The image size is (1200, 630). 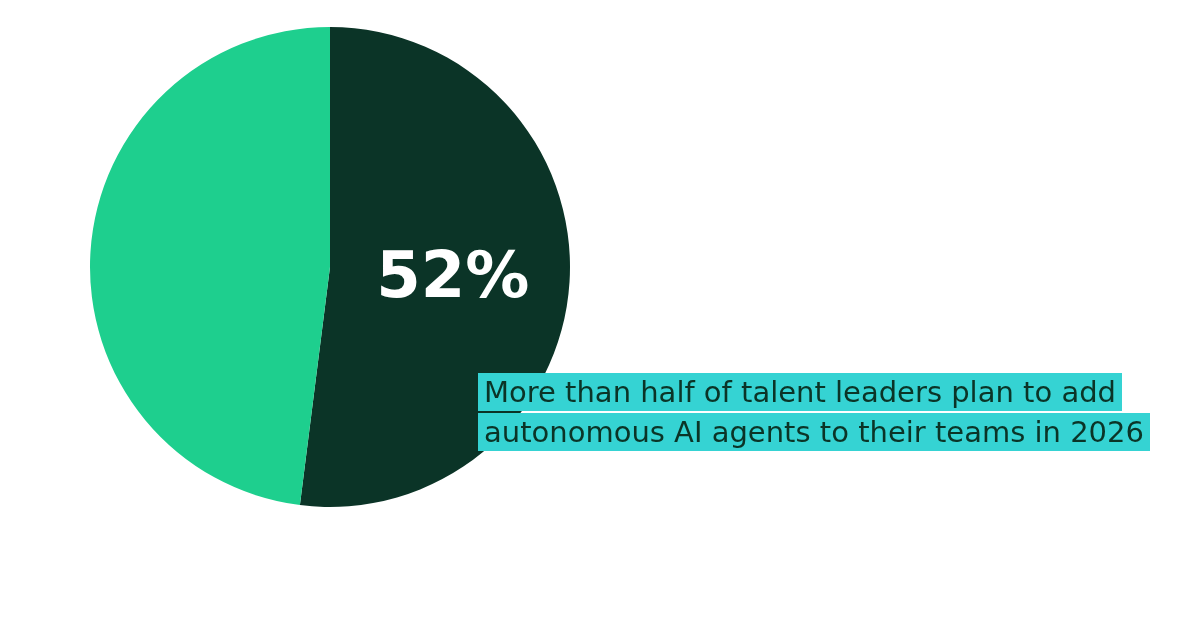 I want to click on data-label: 52%, so click(x=453, y=274).